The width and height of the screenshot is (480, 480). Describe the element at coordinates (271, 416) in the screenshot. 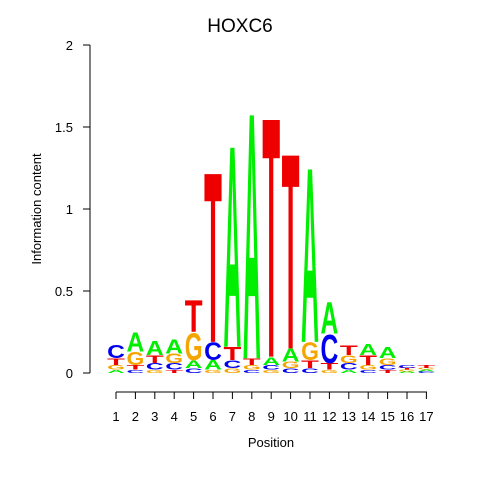

I see `x-tick-label: 9` at that location.